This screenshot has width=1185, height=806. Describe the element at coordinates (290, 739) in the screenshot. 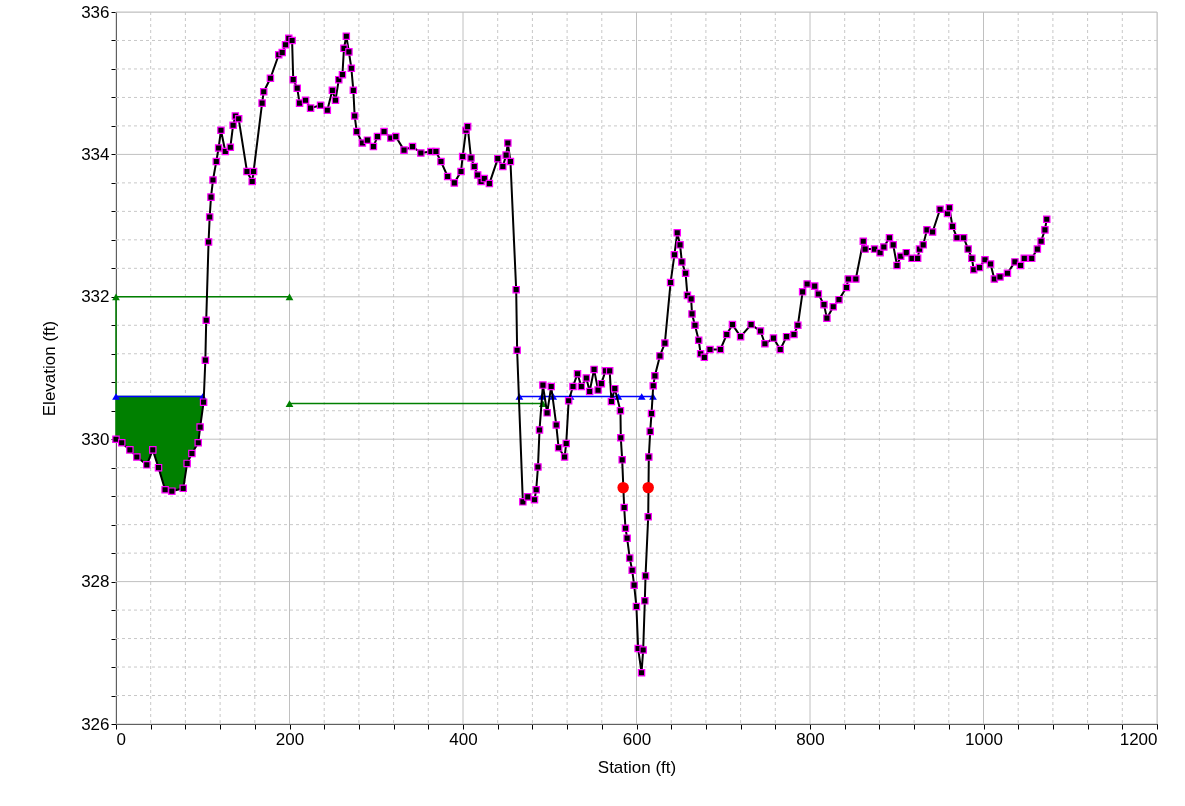

I see `x-tick-label: 200` at that location.